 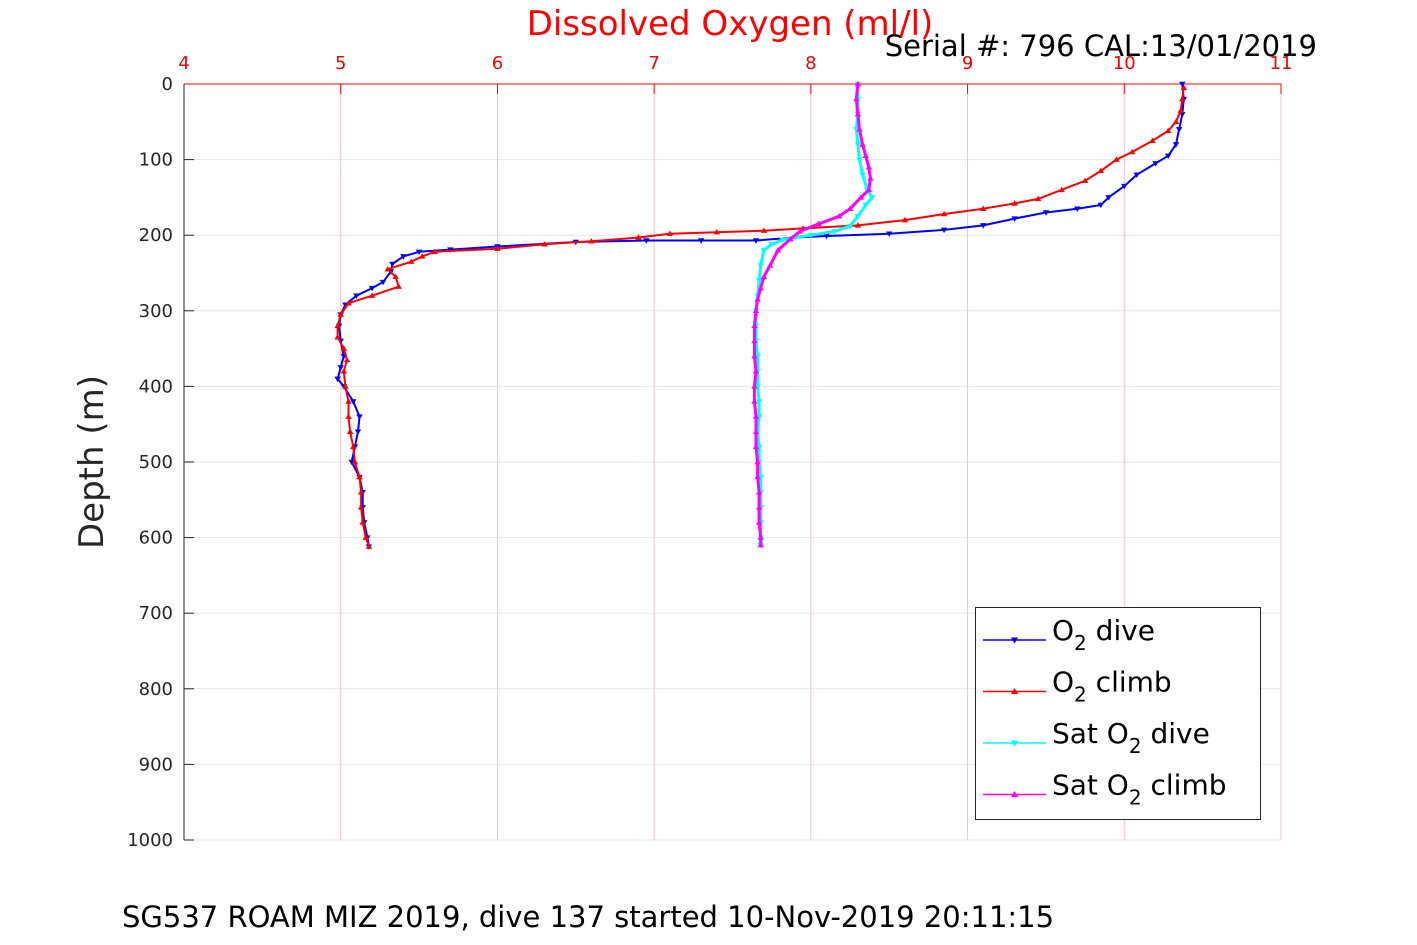 What do you see at coordinates (730, 24) in the screenshot?
I see `chart-title: Dissolved Oxygen (ml/l)` at bounding box center [730, 24].